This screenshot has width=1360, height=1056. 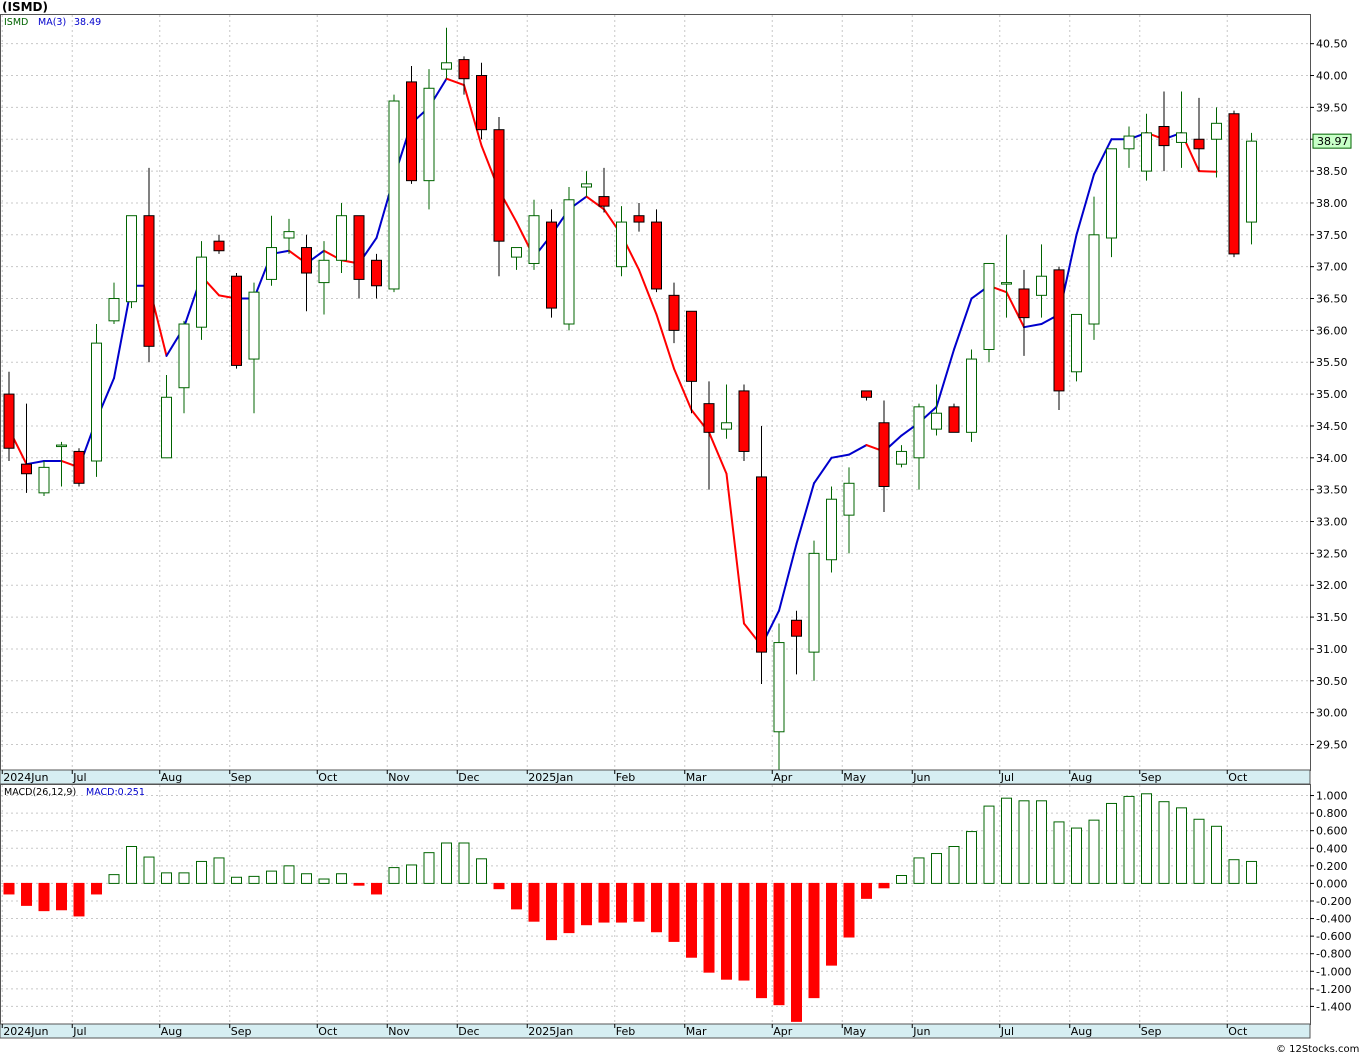 What do you see at coordinates (25, 7) in the screenshot?
I see `chart-title: (ISMD)` at bounding box center [25, 7].